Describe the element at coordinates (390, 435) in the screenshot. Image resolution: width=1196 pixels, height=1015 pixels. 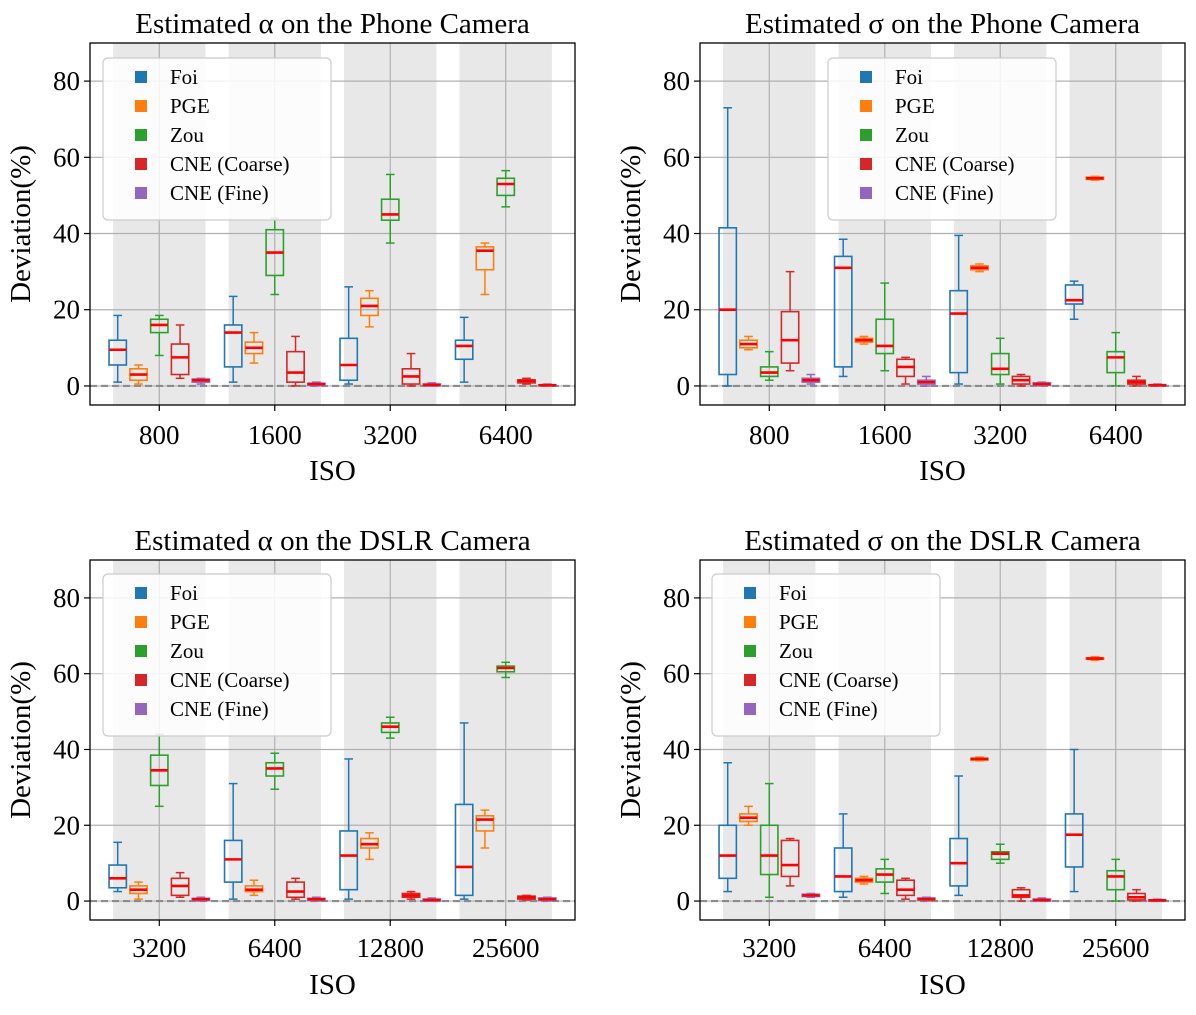
I see `x-tick-label-3200: 3200` at that location.